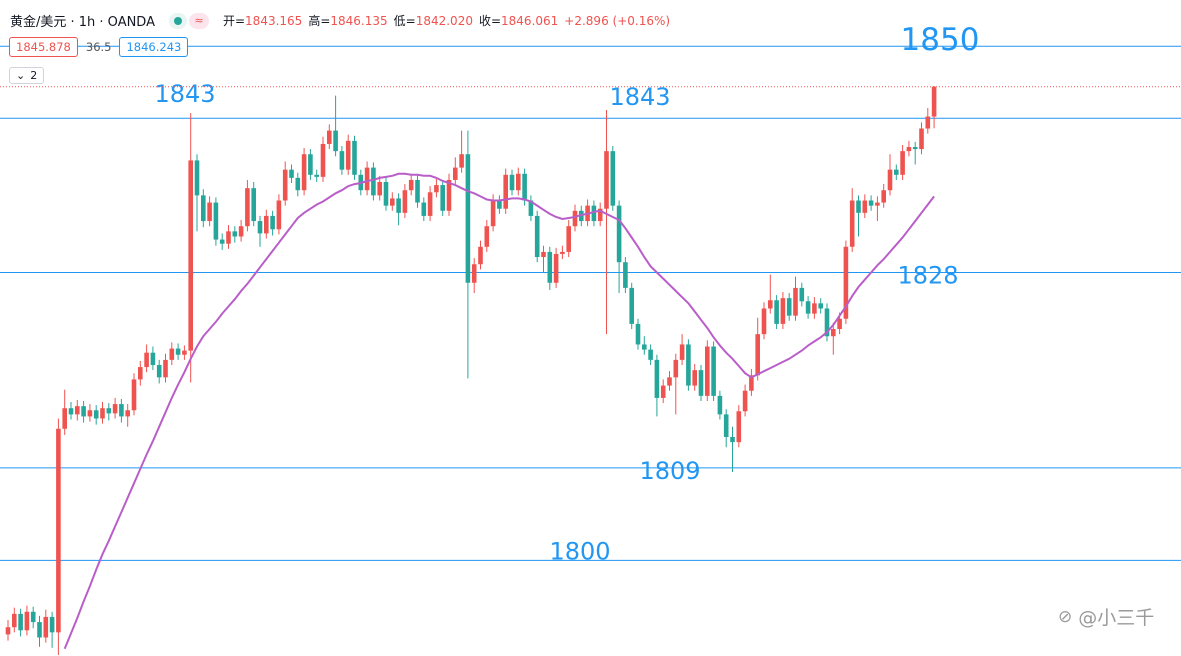 Image resolution: width=1181 pixels, height=656 pixels. What do you see at coordinates (234, 21) in the screenshot?
I see `ohlc-label: 开=` at bounding box center [234, 21].